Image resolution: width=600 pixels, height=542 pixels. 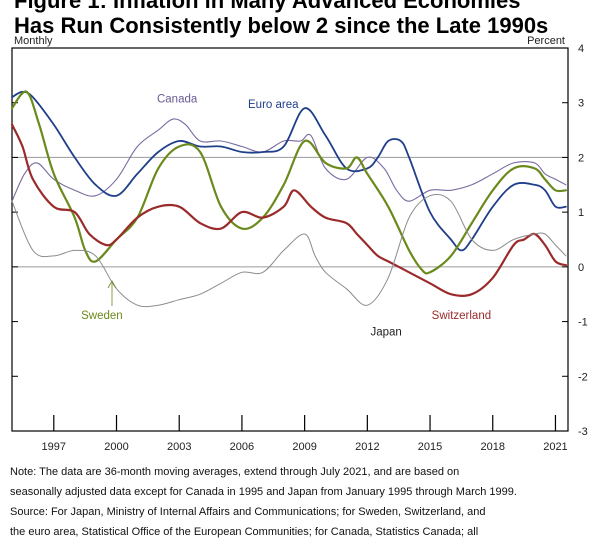 I want to click on annotation-sweden: Sweden, so click(x=102, y=316).